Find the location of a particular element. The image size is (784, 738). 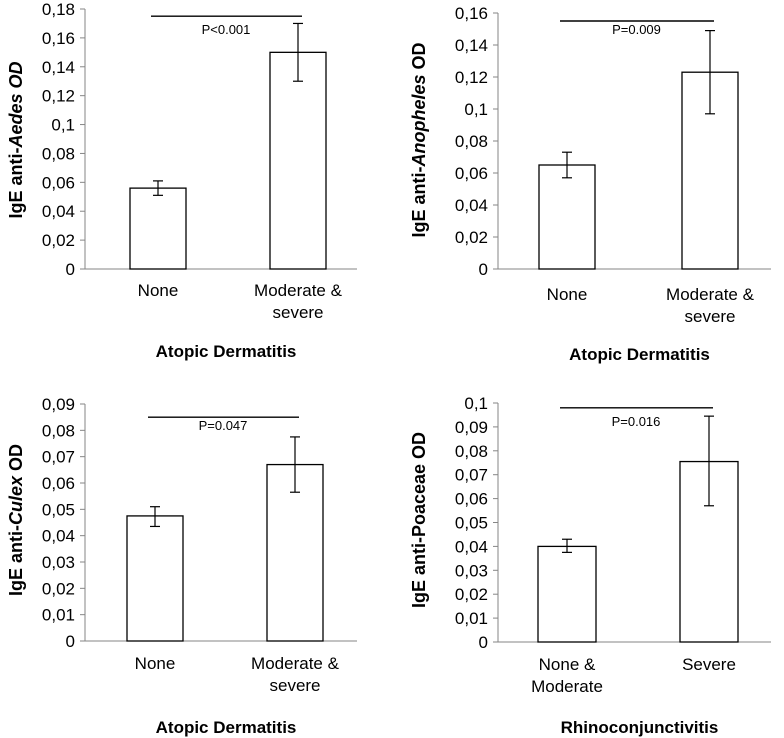

x-axis-title: Rhinoconjunctivitis is located at coordinates (640, 727).